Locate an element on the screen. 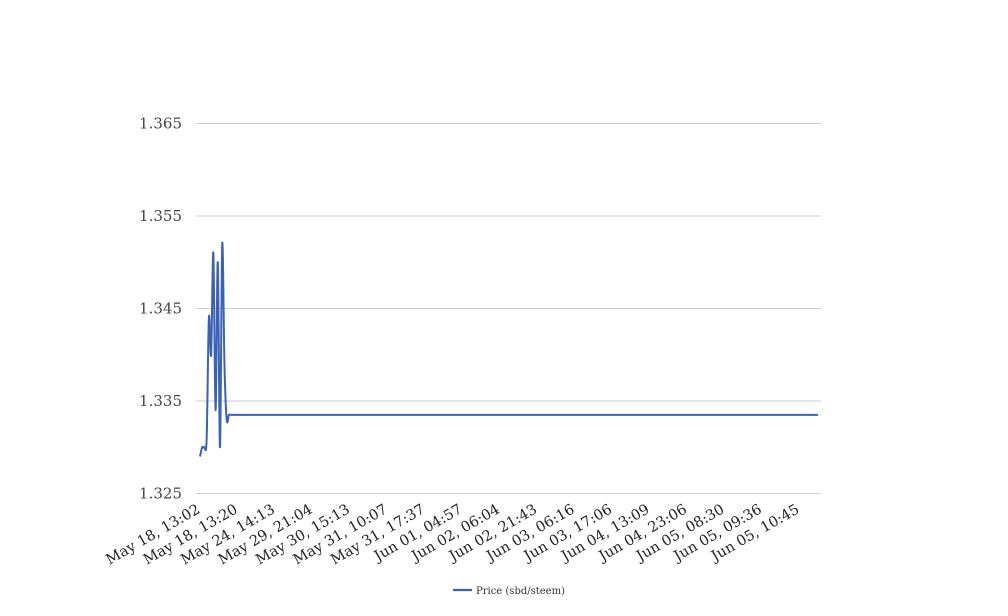  y-tick-label: 1.345 is located at coordinates (160, 309).